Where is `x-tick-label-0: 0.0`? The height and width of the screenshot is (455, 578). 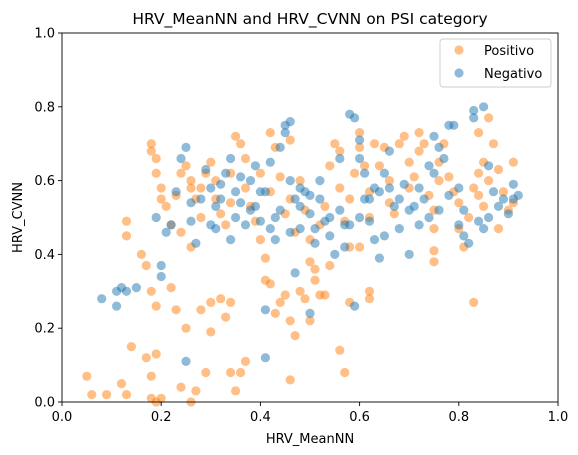 x-tick-label-0: 0.0 is located at coordinates (62, 417).